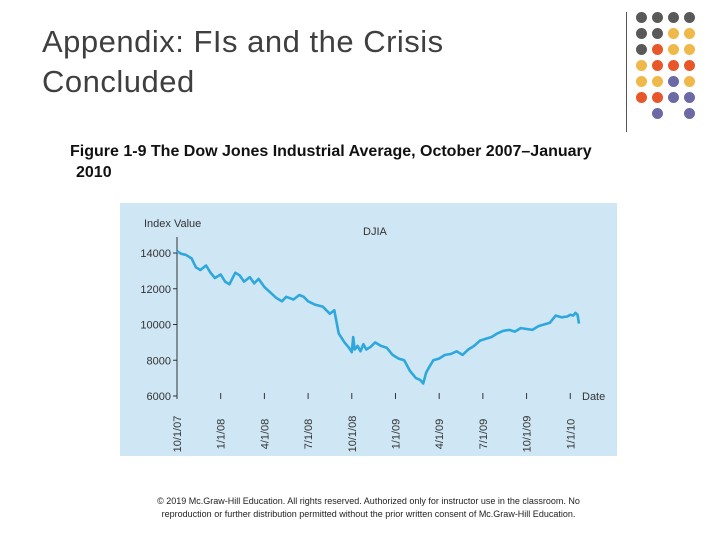  Describe the element at coordinates (94, 172) in the screenshot. I see `figure-caption-line-2: 2010` at that location.